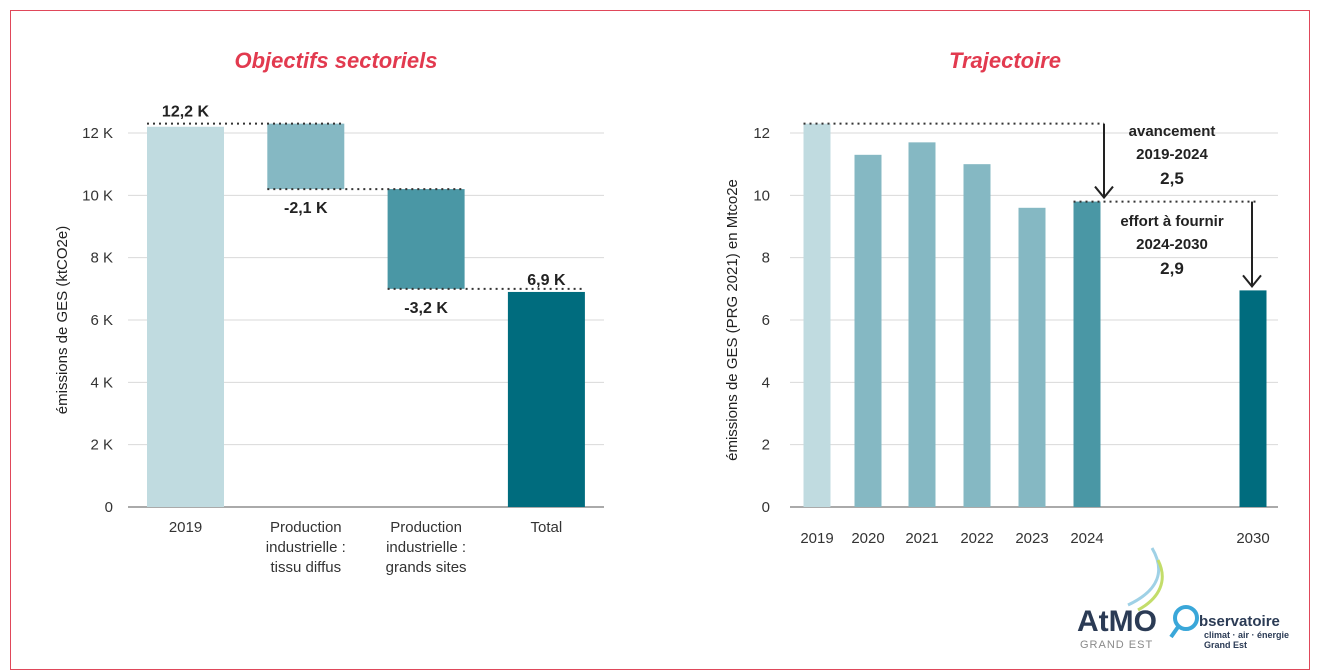  Describe the element at coordinates (766, 258) in the screenshot. I see `y-tick-label: 8` at that location.